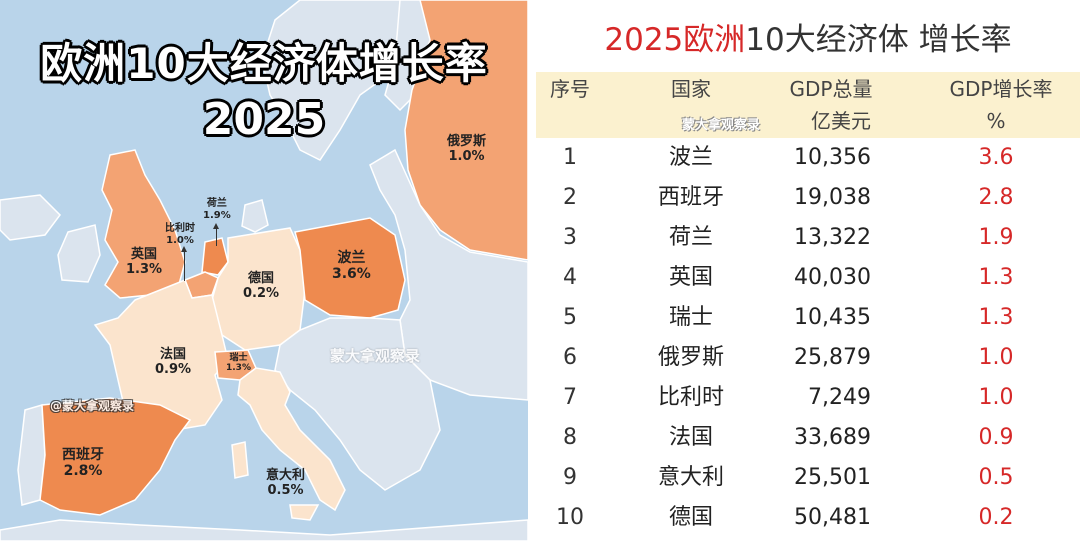 The image size is (1080, 541). Describe the element at coordinates (261, 293) in the screenshot. I see `label-germany-value: 0.2%` at that location.